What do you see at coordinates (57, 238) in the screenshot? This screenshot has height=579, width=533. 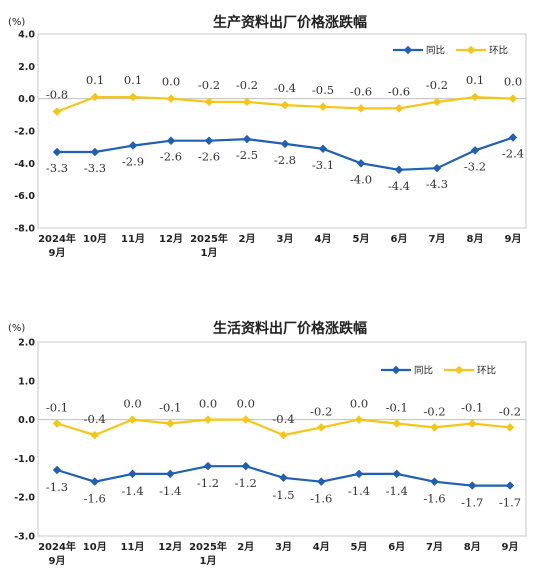 I see `x-tick-label: 2024年` at bounding box center [57, 238].